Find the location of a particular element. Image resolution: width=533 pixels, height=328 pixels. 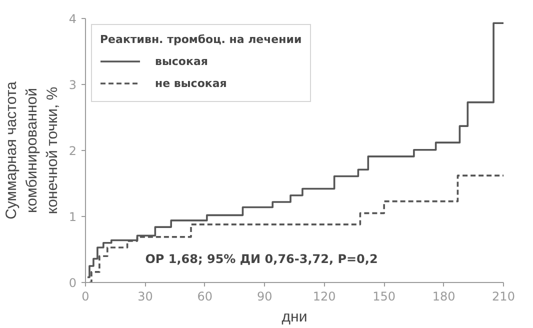

x-tick-label: 210 is located at coordinates (503, 297).